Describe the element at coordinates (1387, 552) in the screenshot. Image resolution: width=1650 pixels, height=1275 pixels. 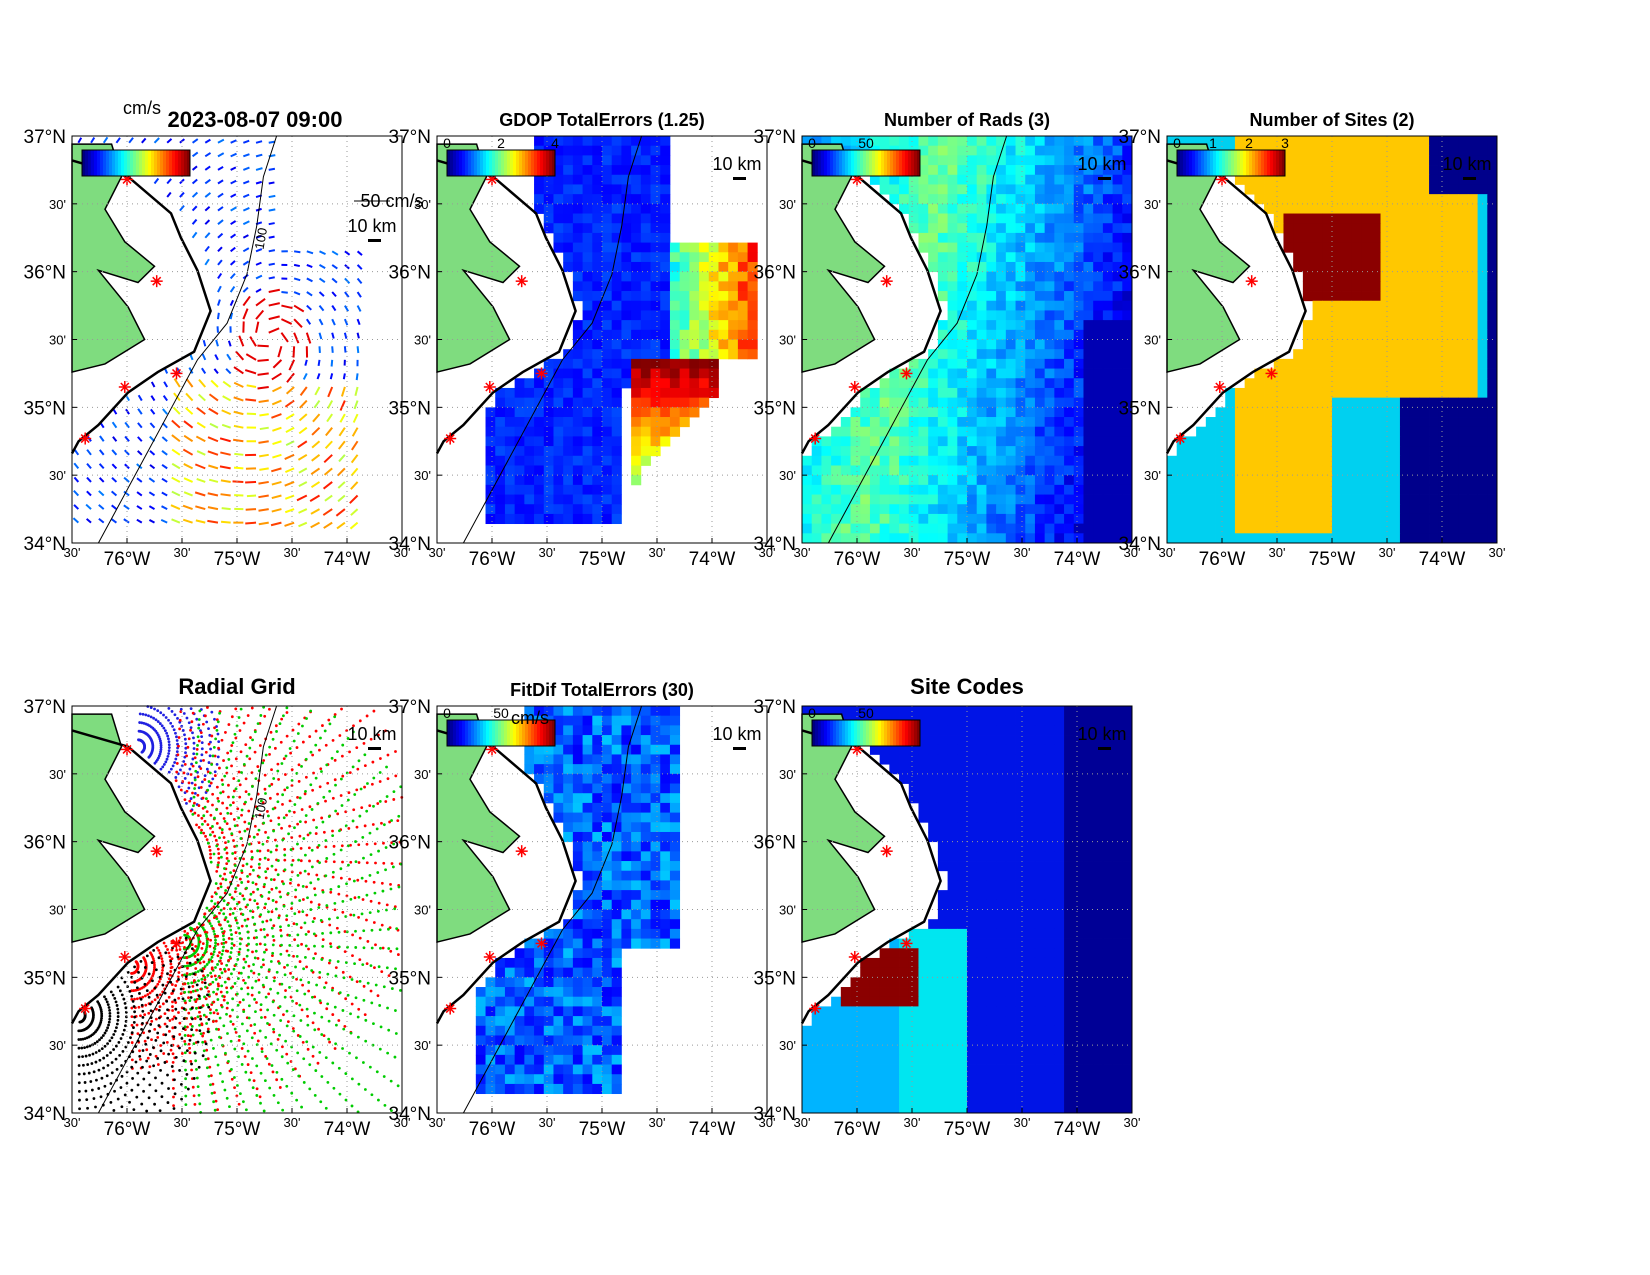
I see `x-tick-label: 30'` at that location.